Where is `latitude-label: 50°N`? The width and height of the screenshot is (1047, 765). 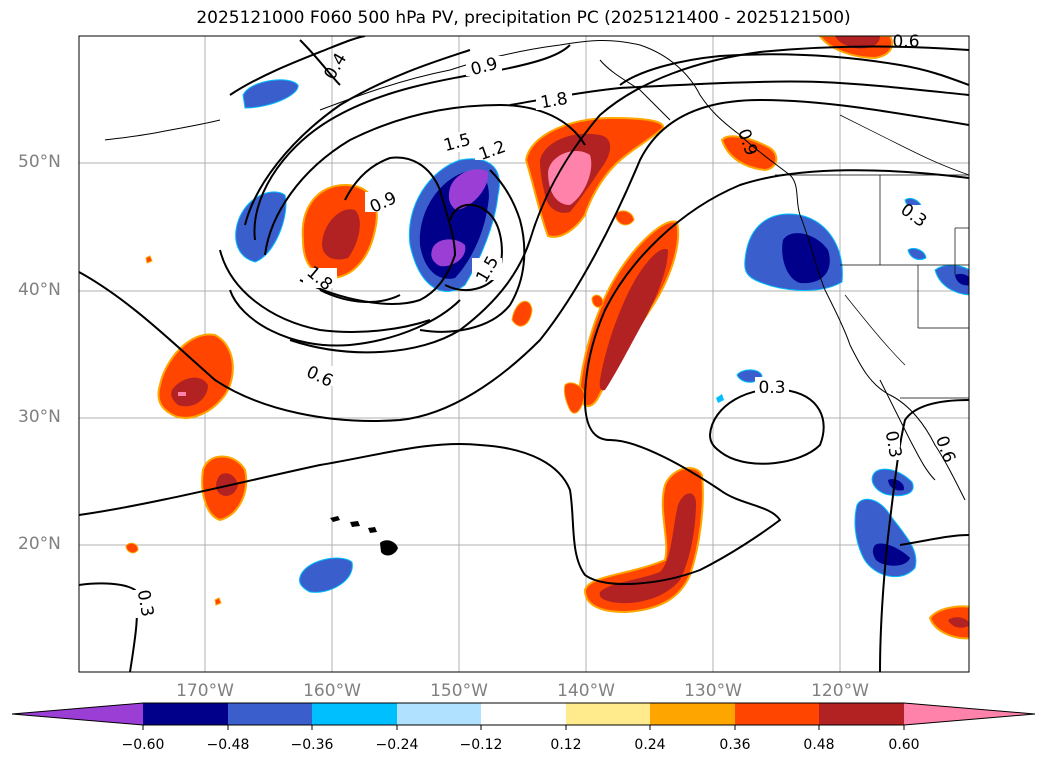 latitude-label: 50°N is located at coordinates (39, 162).